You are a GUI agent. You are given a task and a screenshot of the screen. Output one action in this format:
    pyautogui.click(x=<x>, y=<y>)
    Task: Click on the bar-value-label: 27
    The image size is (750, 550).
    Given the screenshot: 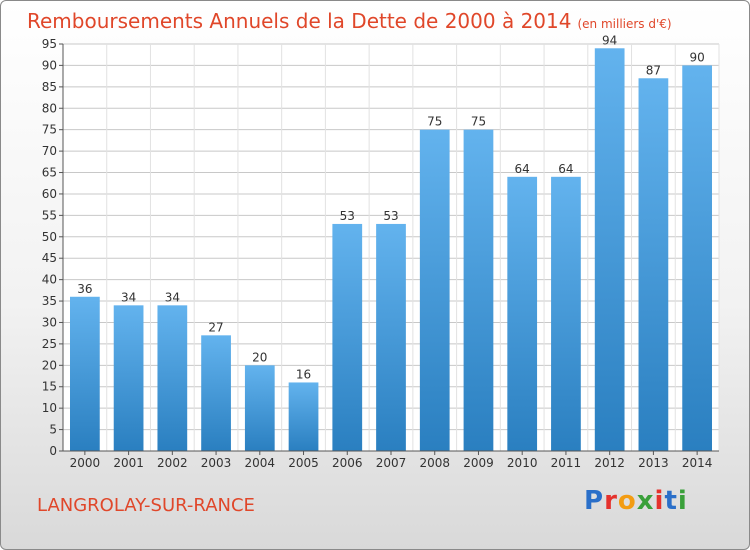 What is the action you would take?
    pyautogui.click(x=215, y=327)
    